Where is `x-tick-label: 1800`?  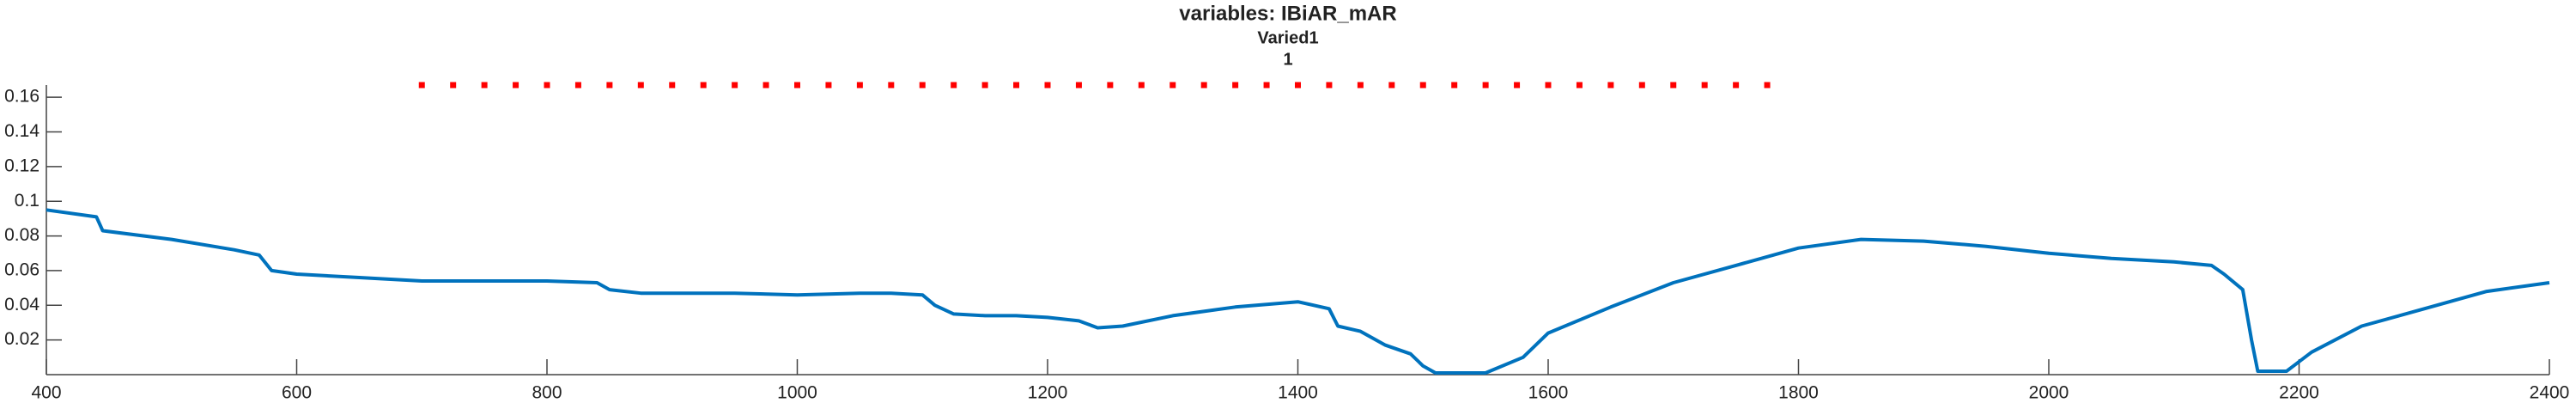 x-tick-label: 1800 is located at coordinates (1799, 393).